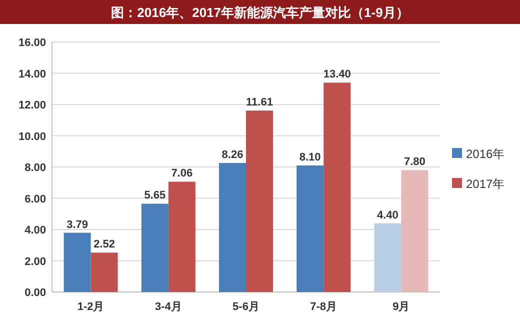  What do you see at coordinates (32, 74) in the screenshot?
I see `y-tick-label: 14.00` at bounding box center [32, 74].